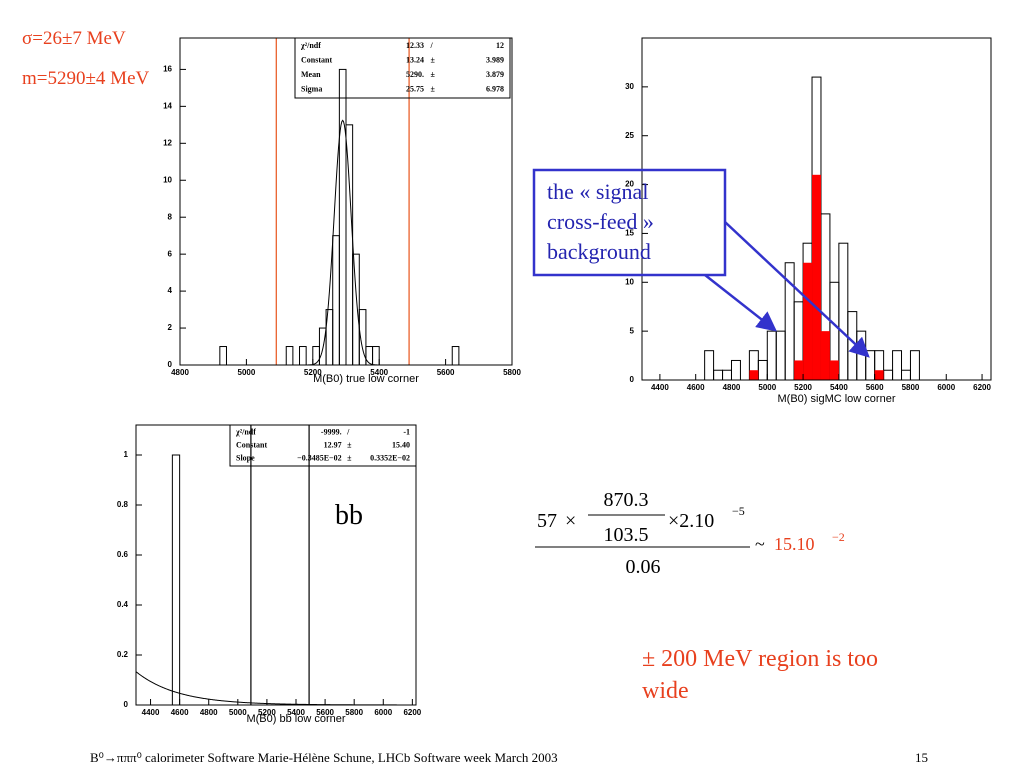  What do you see at coordinates (85, 78) in the screenshot?
I see `mass-text: m=5290±4 MeV` at bounding box center [85, 78].